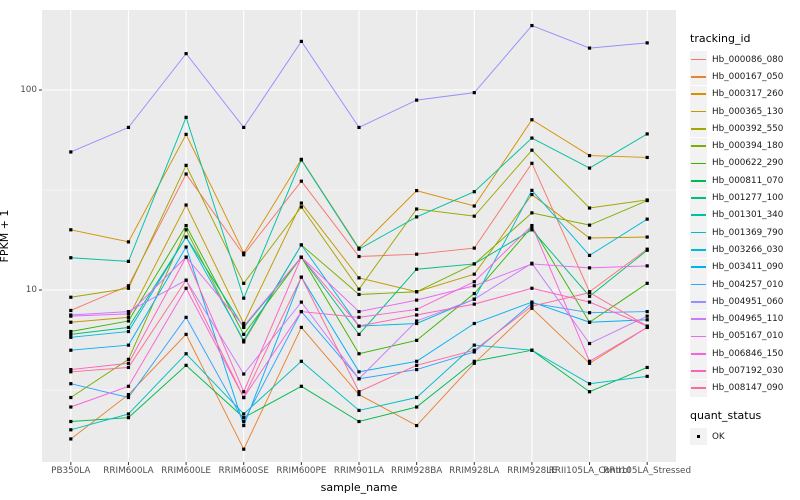  What do you see at coordinates (748, 215) in the screenshot?
I see `legend-item-label: Hb_001301_340` at bounding box center [748, 215].